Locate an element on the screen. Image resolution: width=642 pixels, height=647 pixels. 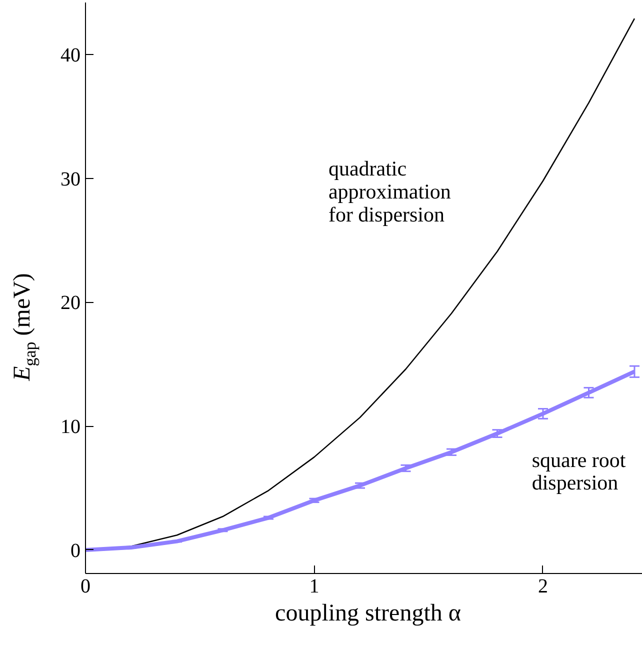
y-tick-label: 0 is located at coordinates (75, 551).